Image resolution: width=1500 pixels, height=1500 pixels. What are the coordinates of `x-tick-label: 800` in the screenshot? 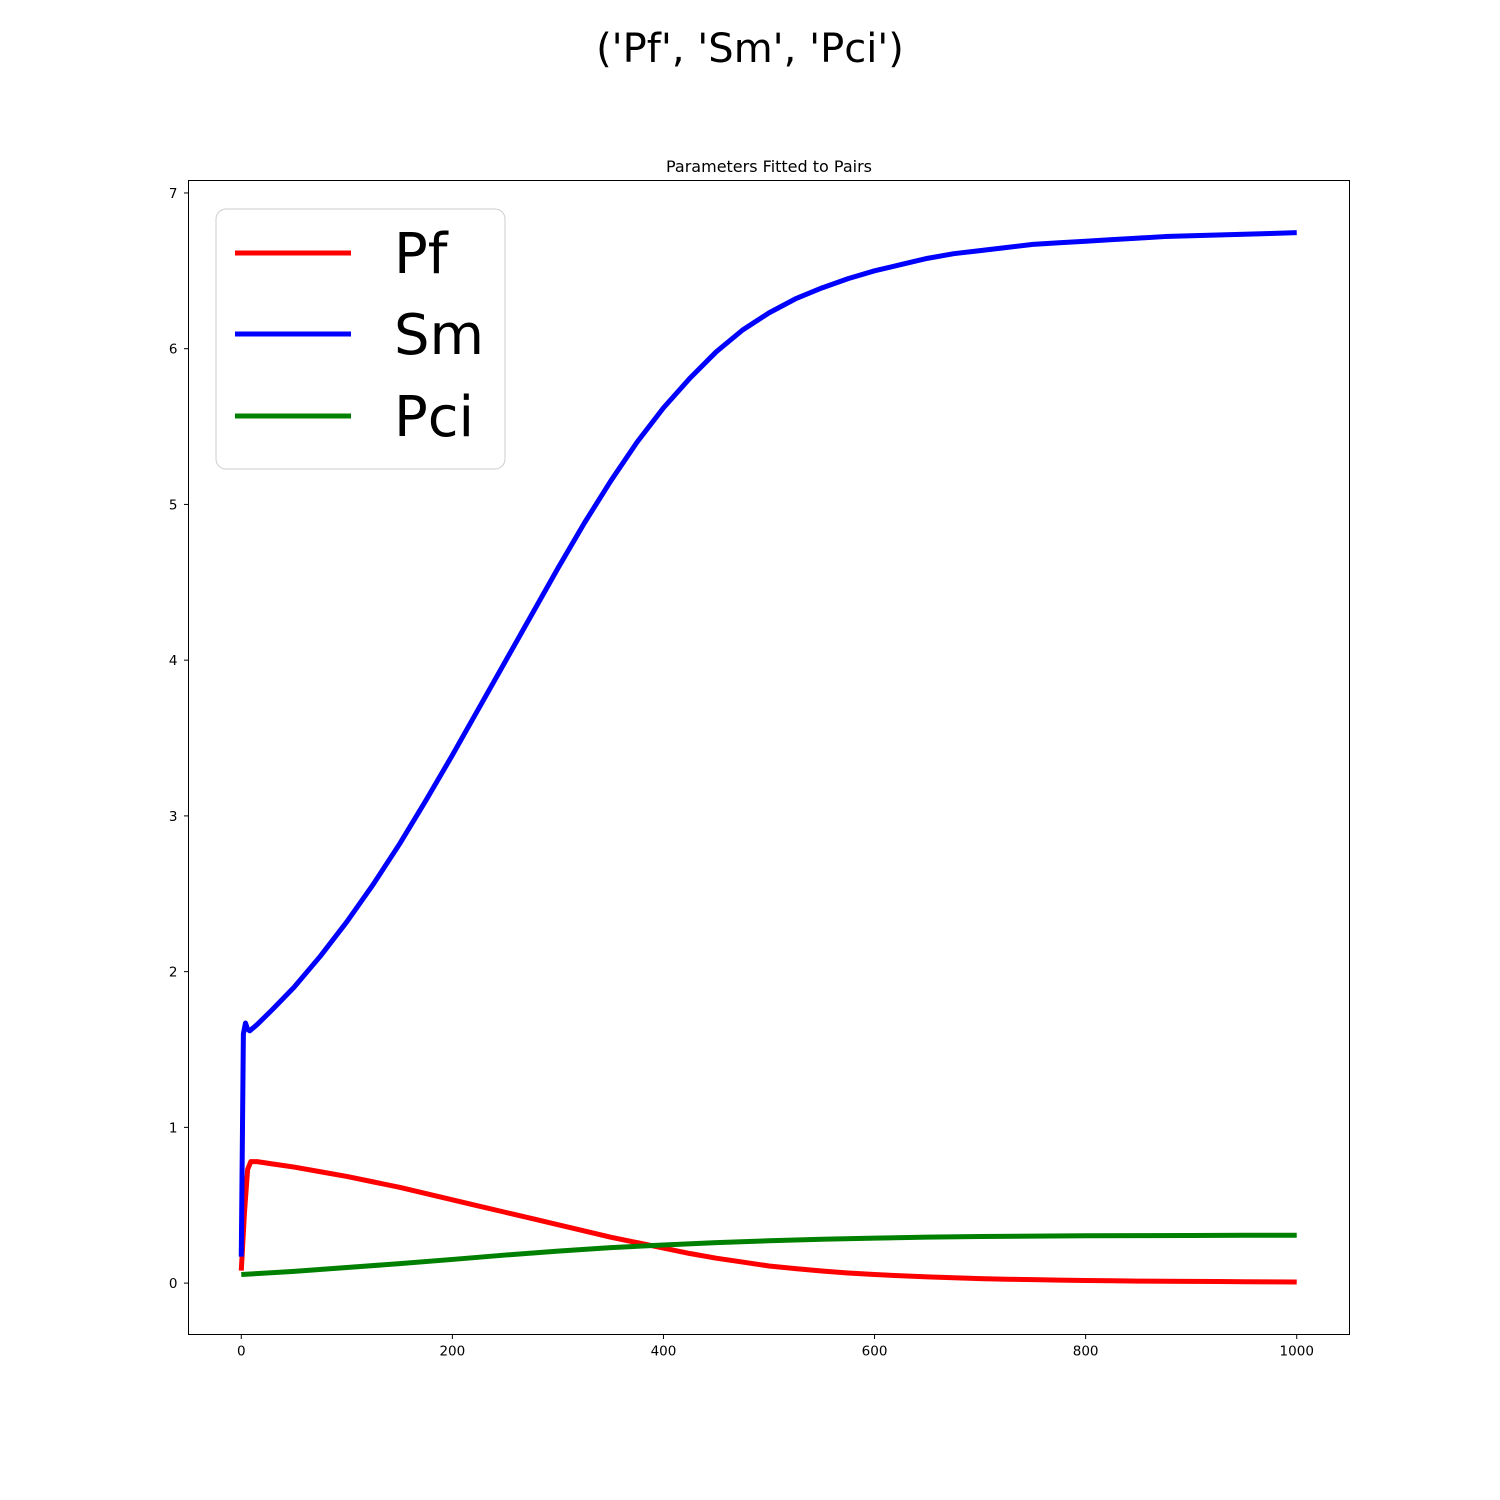 It's located at (1086, 1352).